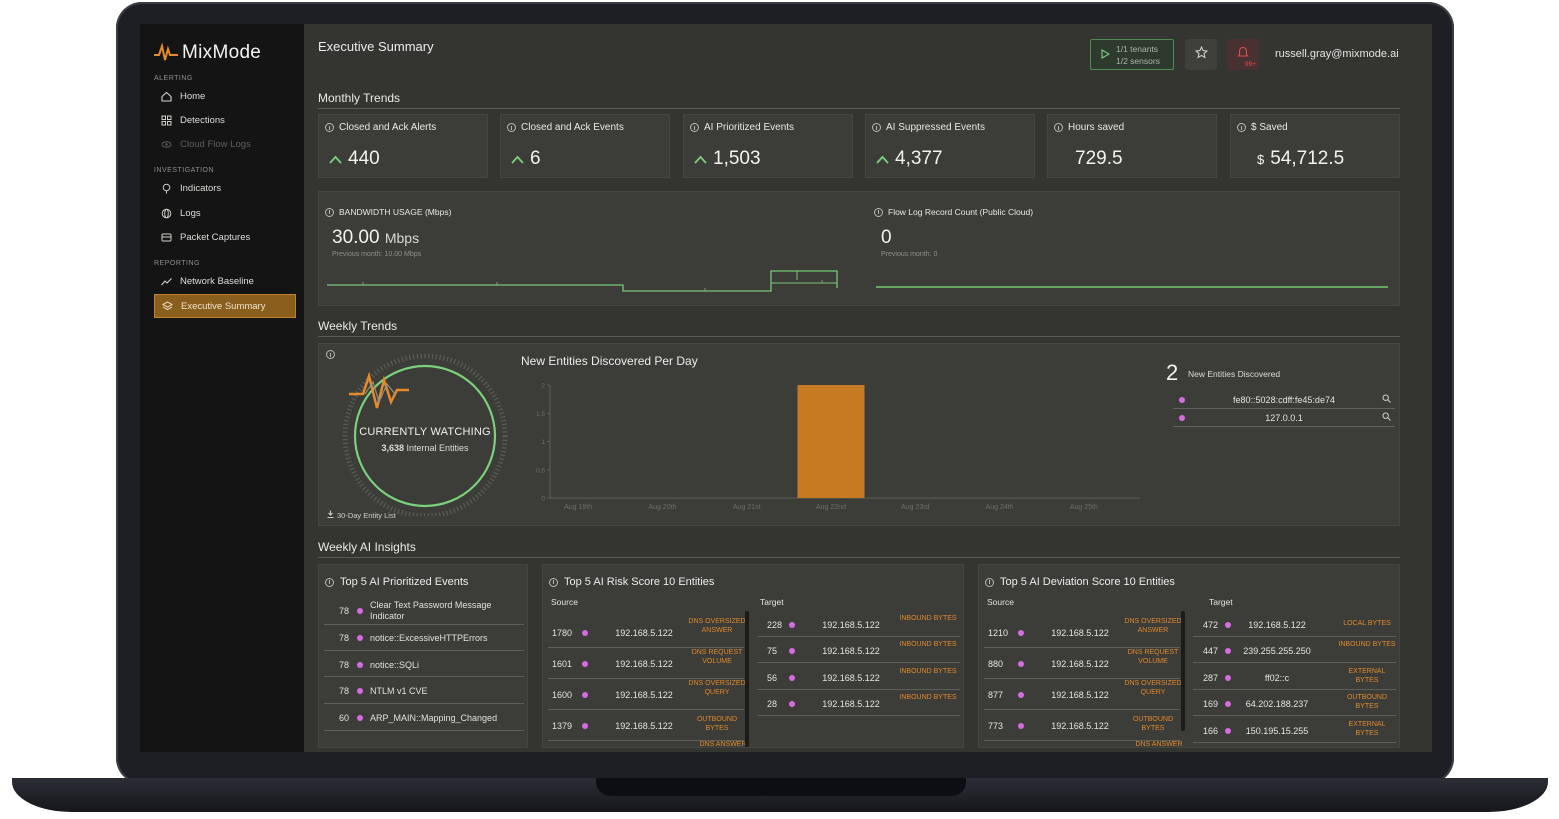 This screenshot has width=1559, height=819. What do you see at coordinates (717, 724) in the screenshot?
I see `metric-tag: OUTBOUND BYTES` at bounding box center [717, 724].